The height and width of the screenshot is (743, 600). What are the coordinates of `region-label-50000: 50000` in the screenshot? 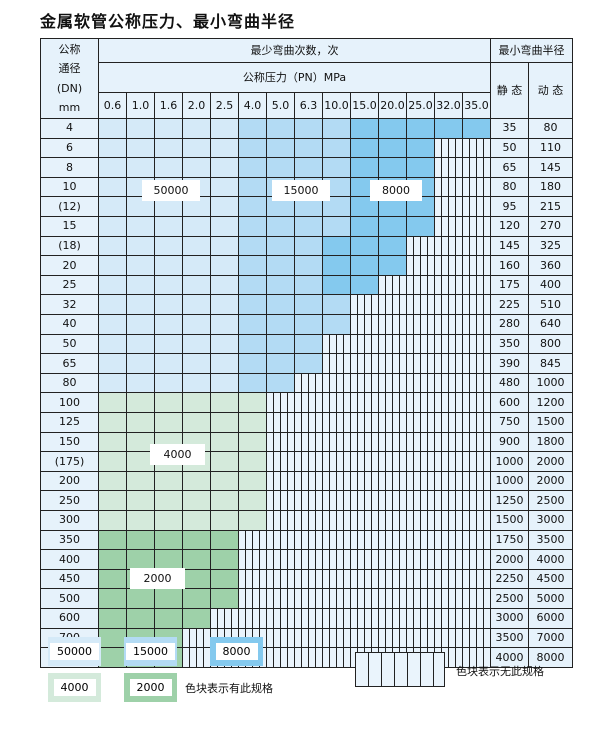 It's located at (171, 190).